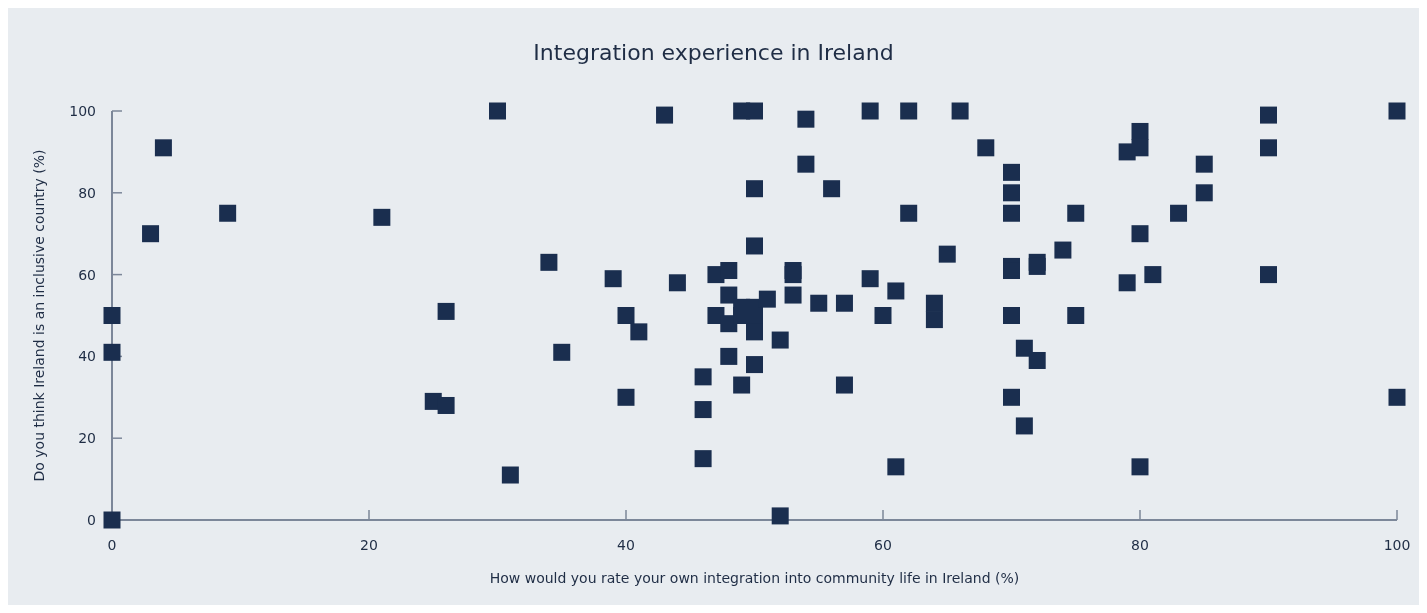 The height and width of the screenshot is (613, 1427). I want to click on y-tick-label: 80, so click(87, 192).